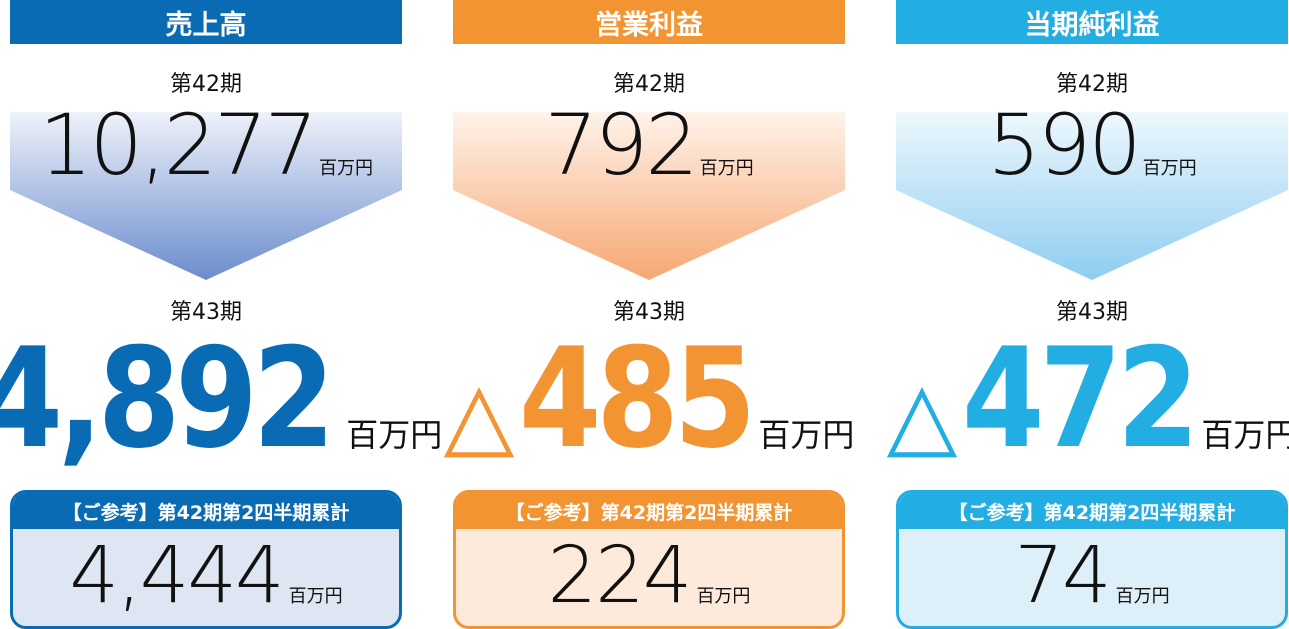 This screenshot has height=629, width=1289. I want to click on reference-row: 4,444 百万円, so click(206, 576).